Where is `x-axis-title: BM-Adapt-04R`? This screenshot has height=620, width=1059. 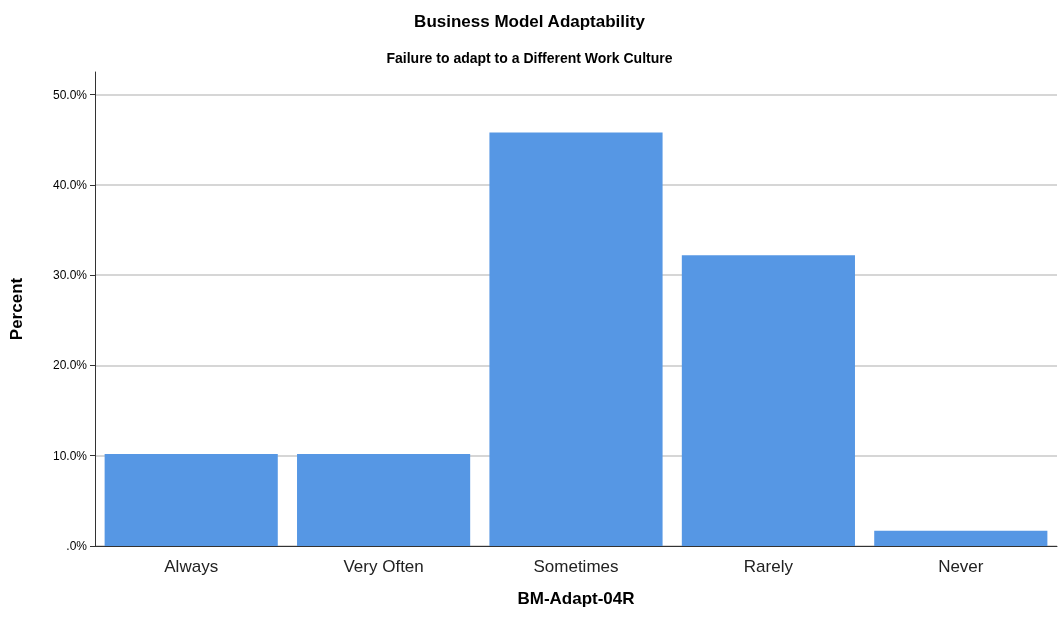
x-axis-title: BM-Adapt-04R is located at coordinates (576, 598).